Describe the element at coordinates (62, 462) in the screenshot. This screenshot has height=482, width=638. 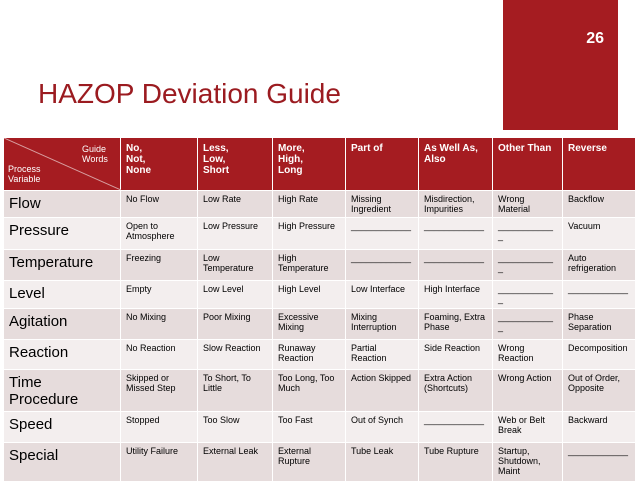
I see `process-variable-cell: Special` at that location.